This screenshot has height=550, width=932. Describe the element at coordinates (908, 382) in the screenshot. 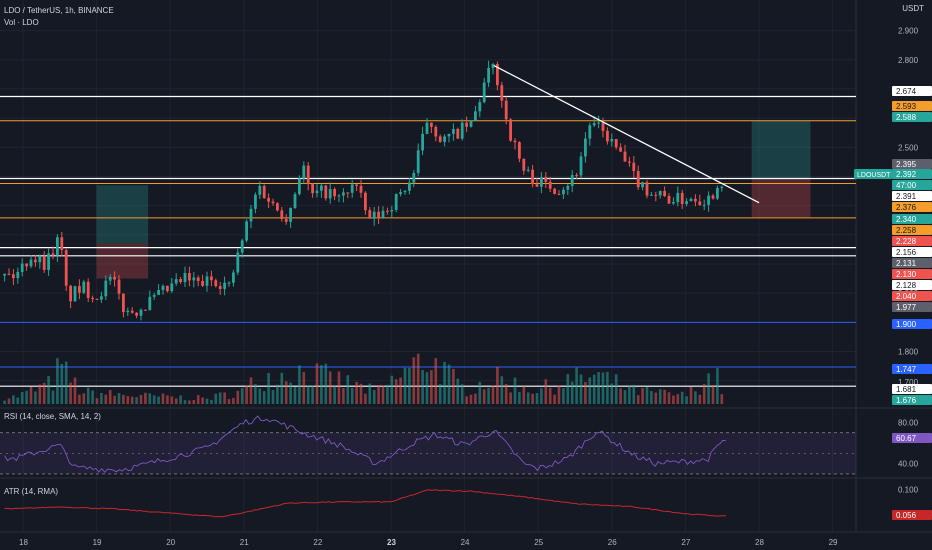

I see `price-tick-label: 1.700` at that location.